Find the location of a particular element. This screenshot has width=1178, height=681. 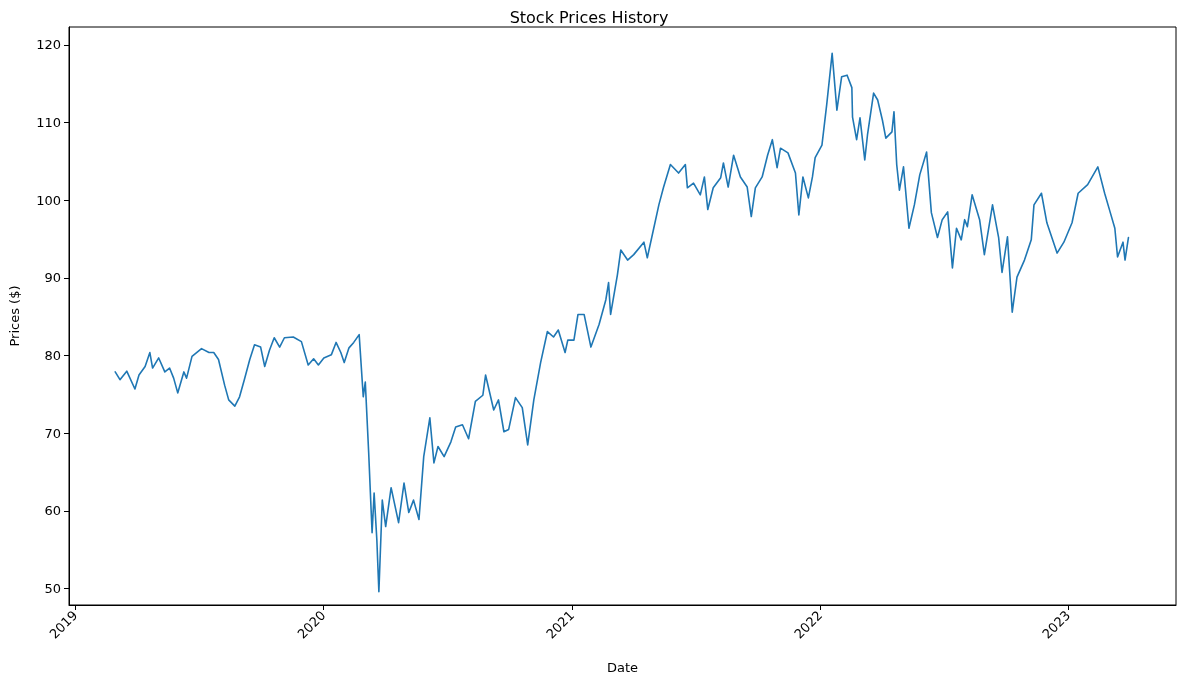

y-tick-label: 110 is located at coordinates (48, 123).